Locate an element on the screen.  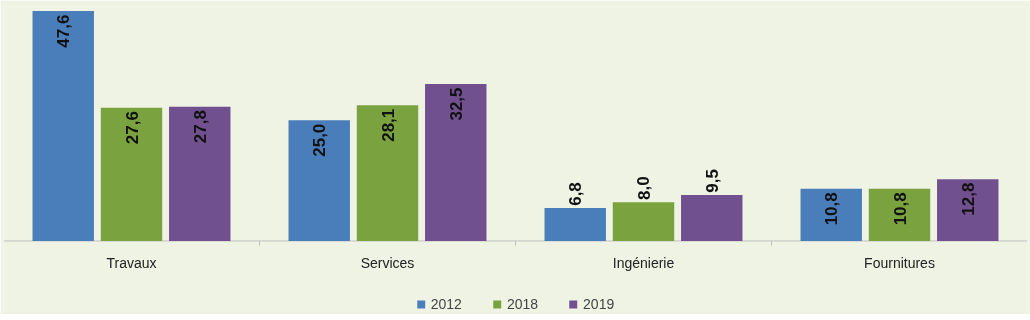
data-label: 27,8 is located at coordinates (200, 127).